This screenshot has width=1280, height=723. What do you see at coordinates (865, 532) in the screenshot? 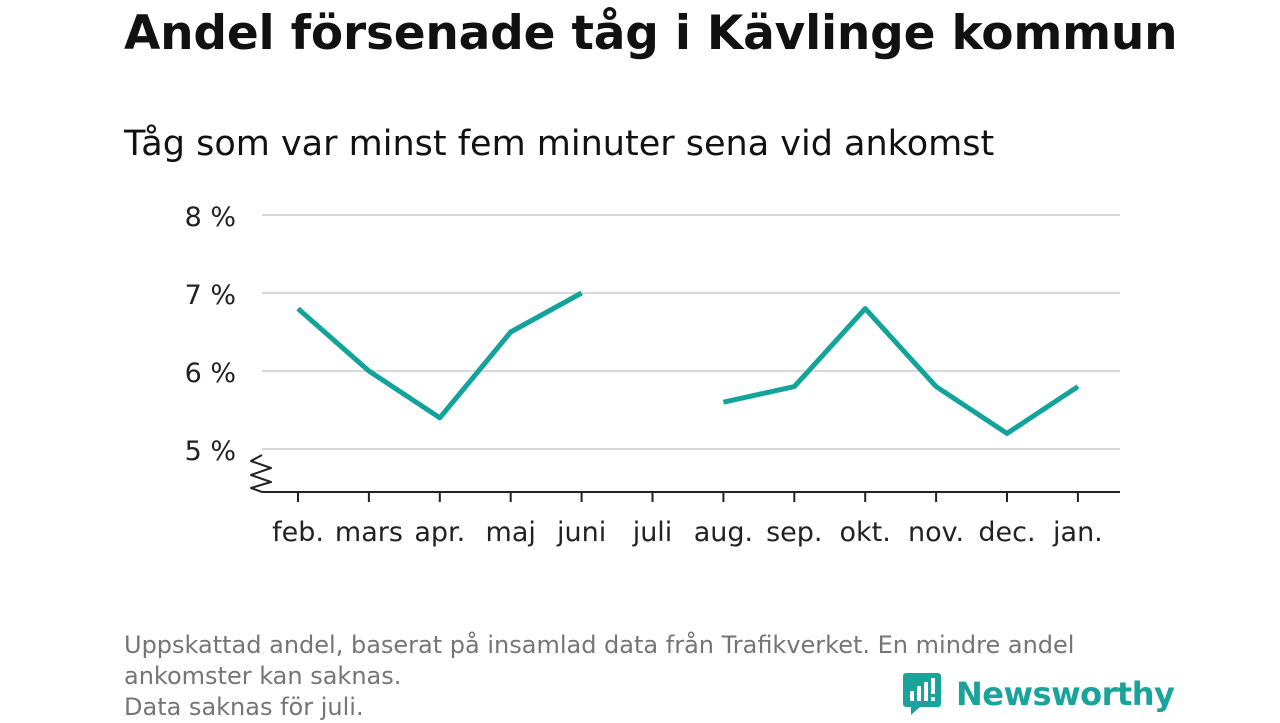
I see `x-tick-label: okt.` at bounding box center [865, 532].